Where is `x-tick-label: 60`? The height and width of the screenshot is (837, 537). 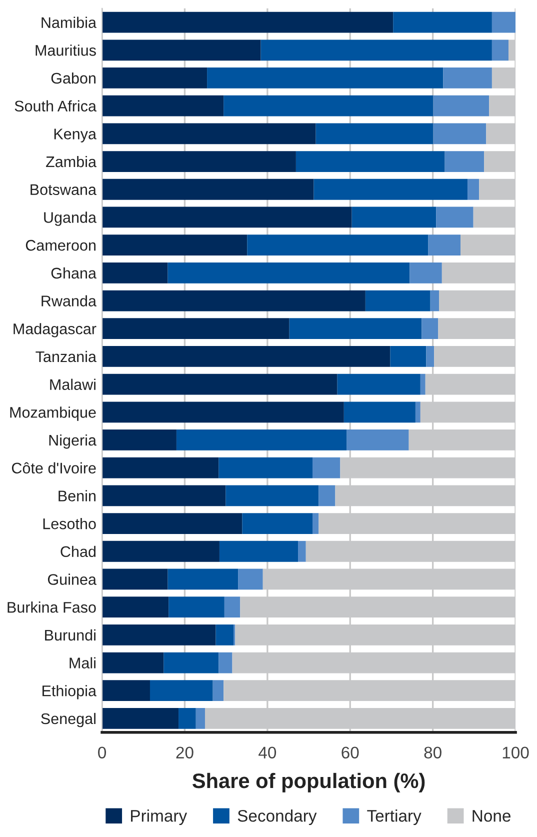 x-tick-label: 60 is located at coordinates (350, 752).